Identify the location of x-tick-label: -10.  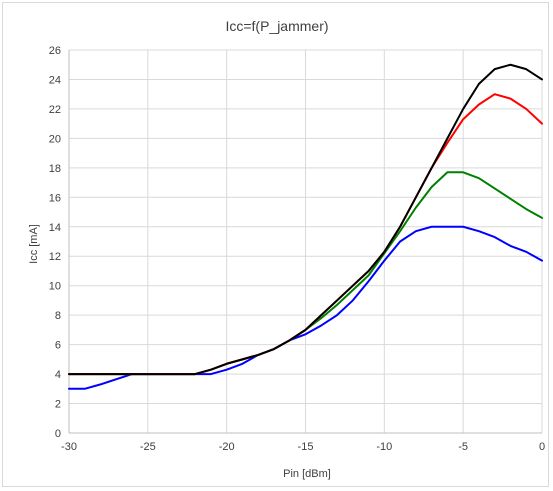
(384, 447).